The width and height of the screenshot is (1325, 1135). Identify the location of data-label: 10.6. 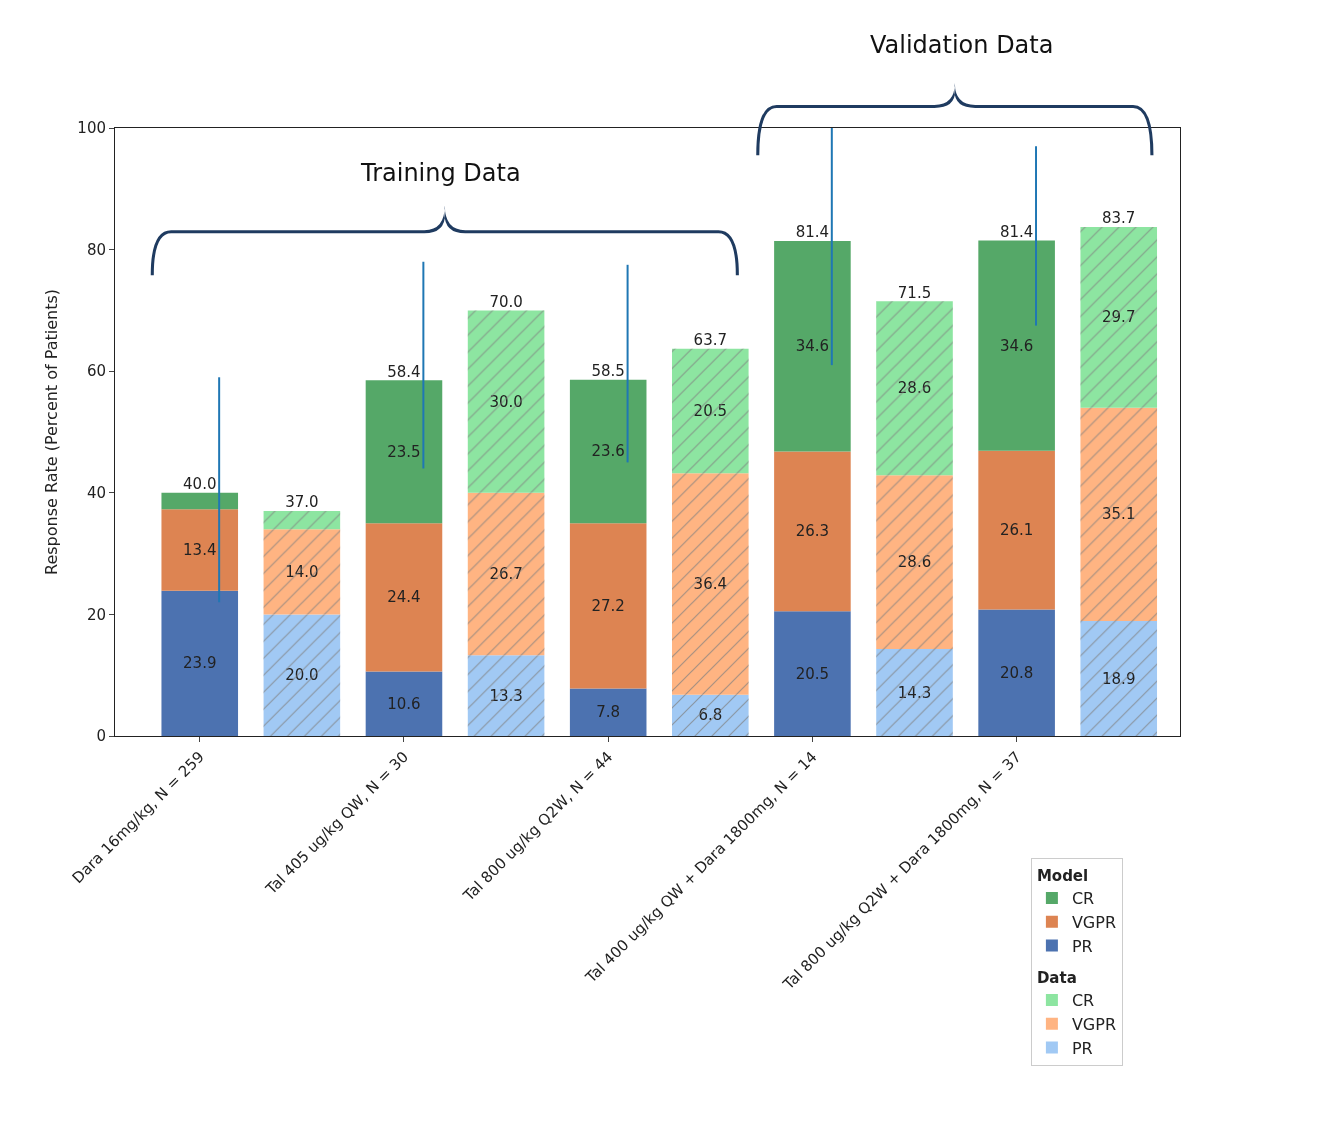
(404, 703).